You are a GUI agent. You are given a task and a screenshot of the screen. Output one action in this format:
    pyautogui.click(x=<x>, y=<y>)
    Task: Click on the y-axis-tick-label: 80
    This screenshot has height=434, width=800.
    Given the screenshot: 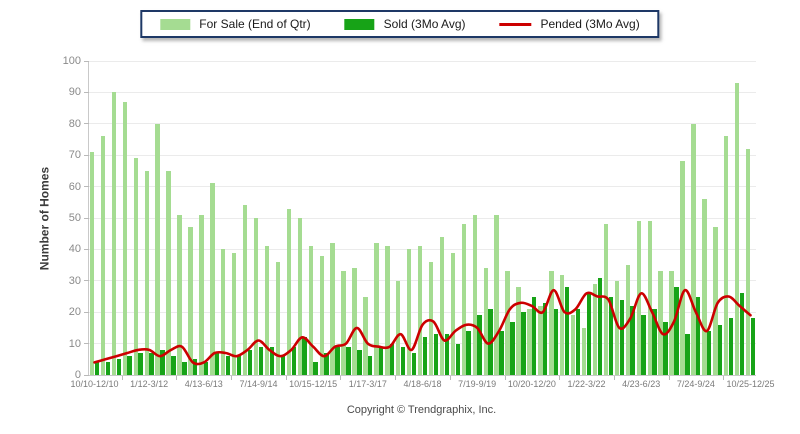 What is the action you would take?
    pyautogui.click(x=74, y=123)
    